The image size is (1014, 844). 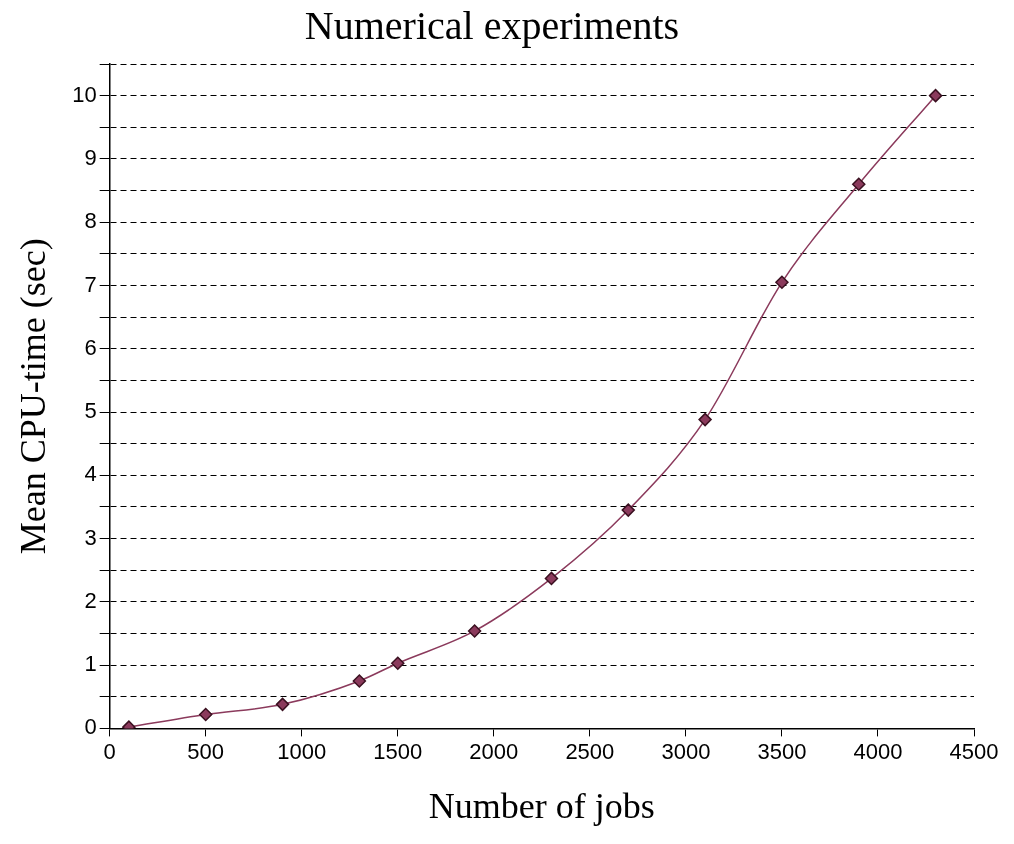 I want to click on y-tick-label: 10, so click(x=84, y=94).